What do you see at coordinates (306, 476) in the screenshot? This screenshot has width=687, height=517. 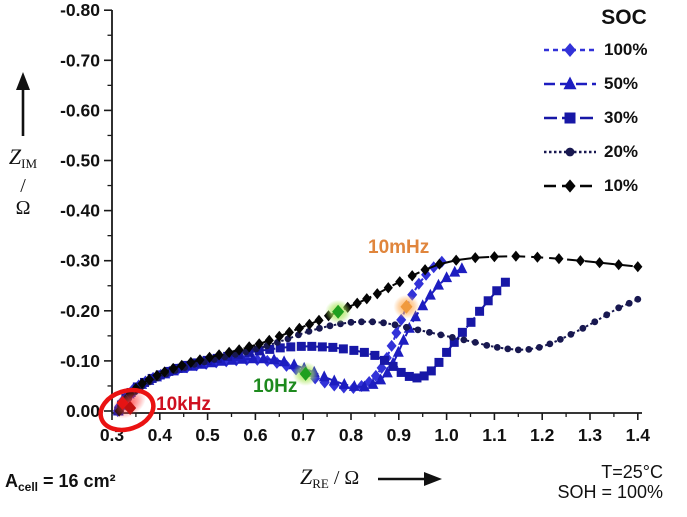 I see `x-axis-symbol: Z` at bounding box center [306, 476].